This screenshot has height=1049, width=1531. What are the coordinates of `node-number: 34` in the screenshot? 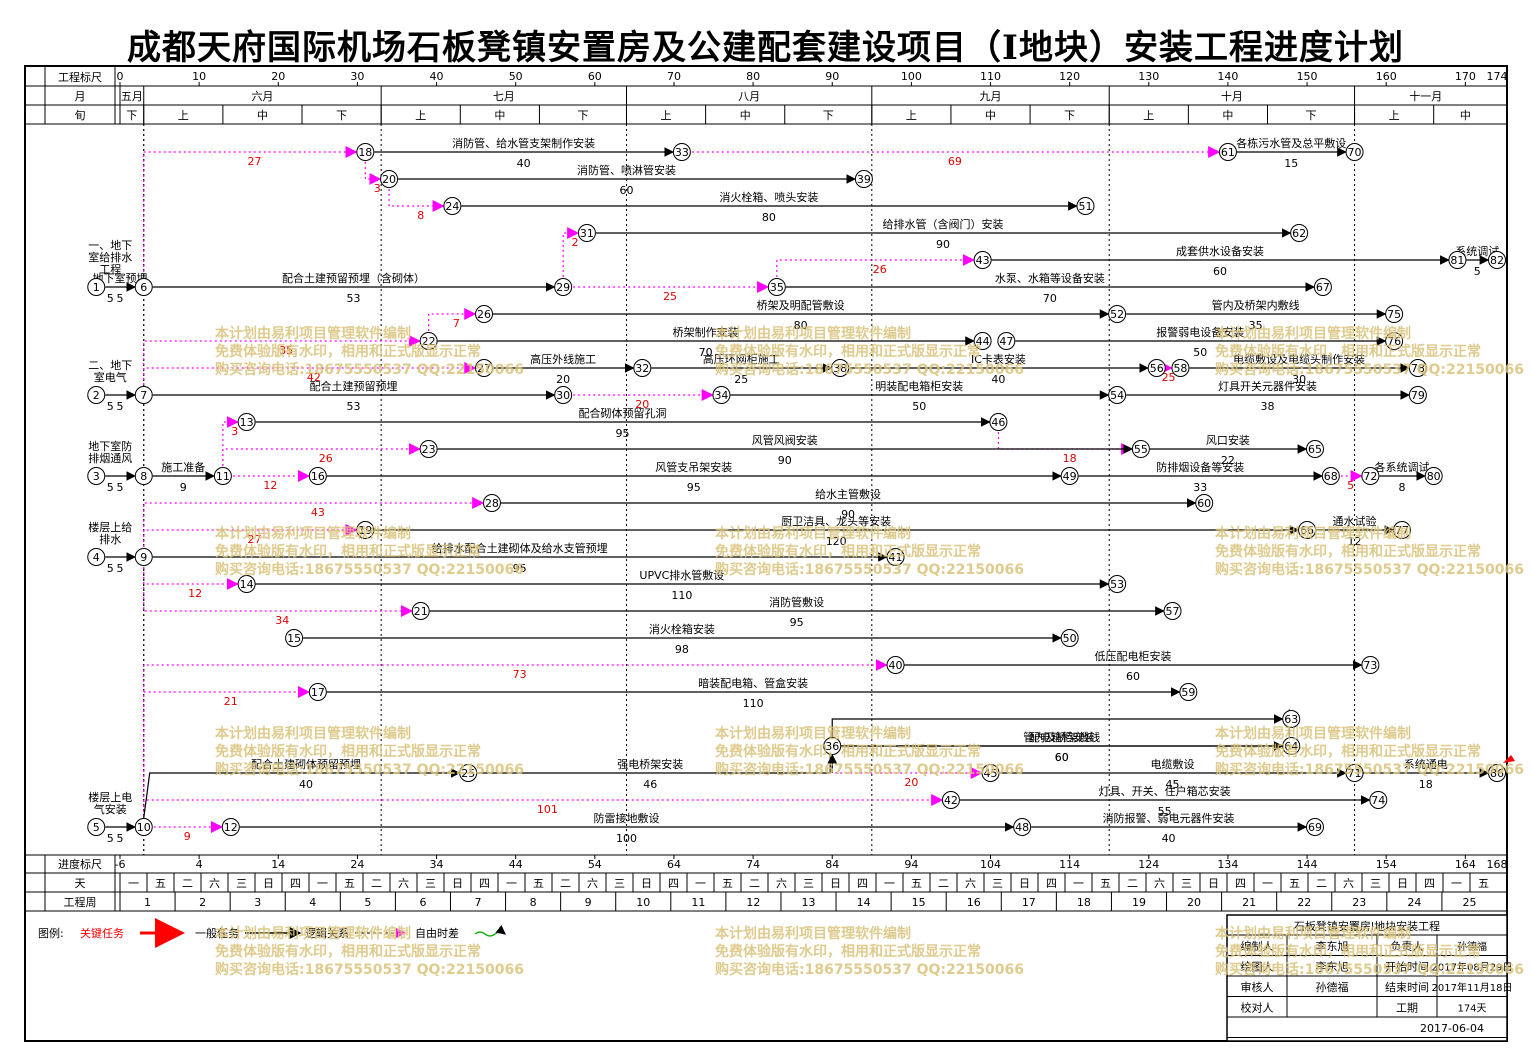 It's located at (721, 395).